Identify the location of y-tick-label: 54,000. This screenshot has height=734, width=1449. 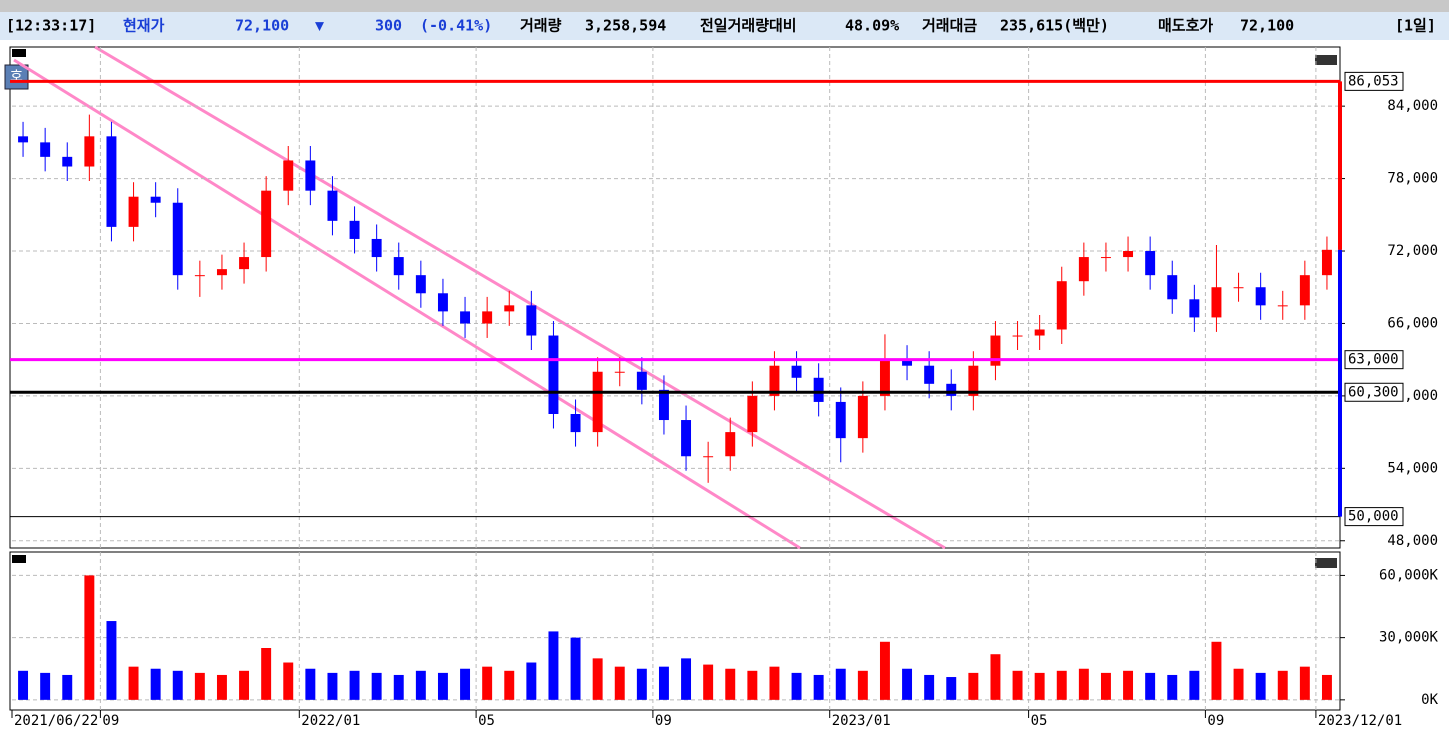
(1412, 468).